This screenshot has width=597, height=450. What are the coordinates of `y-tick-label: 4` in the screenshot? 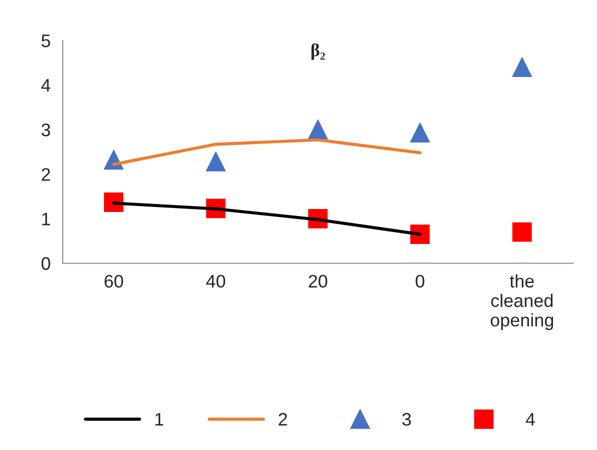 It's located at (45, 85).